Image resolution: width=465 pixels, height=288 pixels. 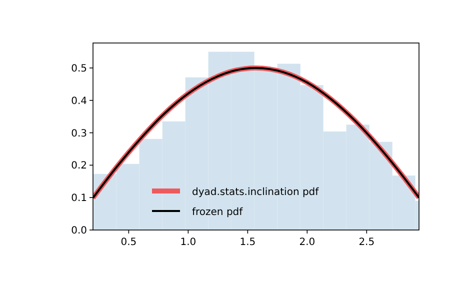 I want to click on legend-label: dyad.stats.inclination pdf, so click(x=256, y=192).